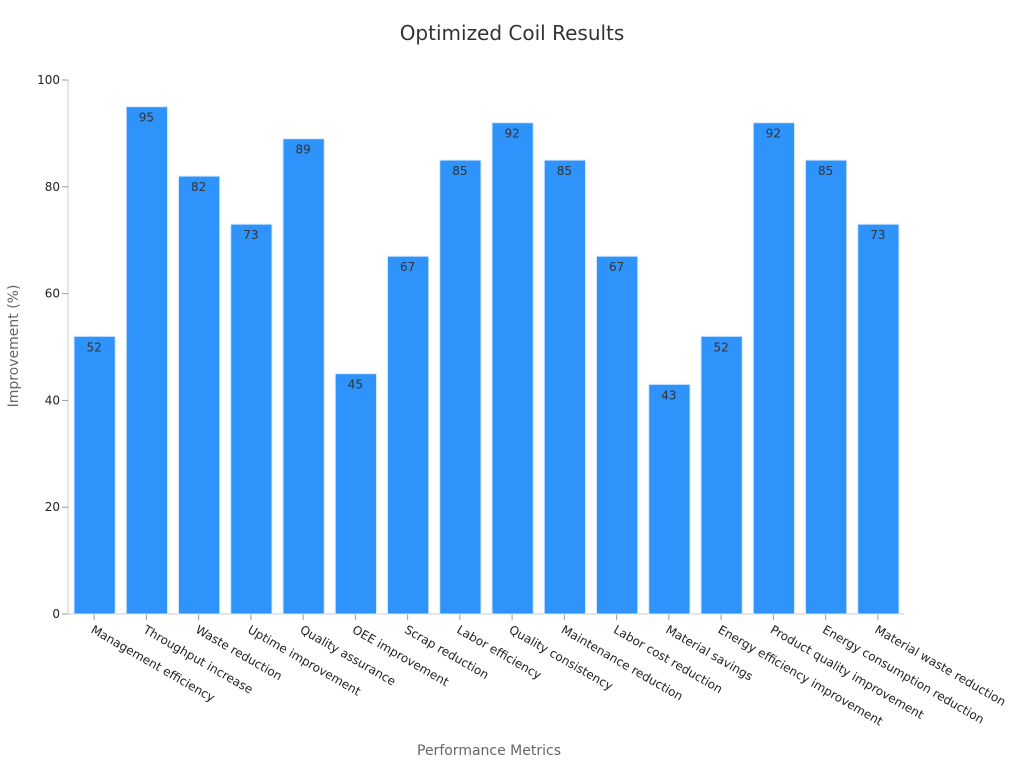 This screenshot has width=1024, height=768. Describe the element at coordinates (48, 80) in the screenshot. I see `y-tick-label: 100` at that location.